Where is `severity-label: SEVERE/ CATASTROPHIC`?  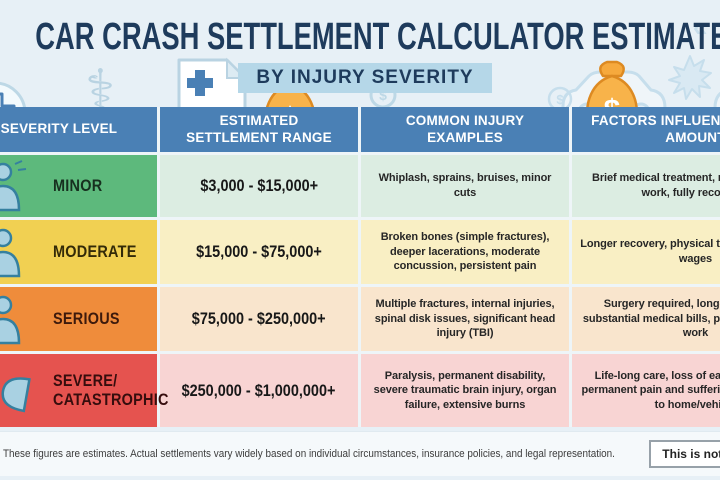
severity-label: SEVERE/ CATASTROPHIC is located at coordinates (111, 389).